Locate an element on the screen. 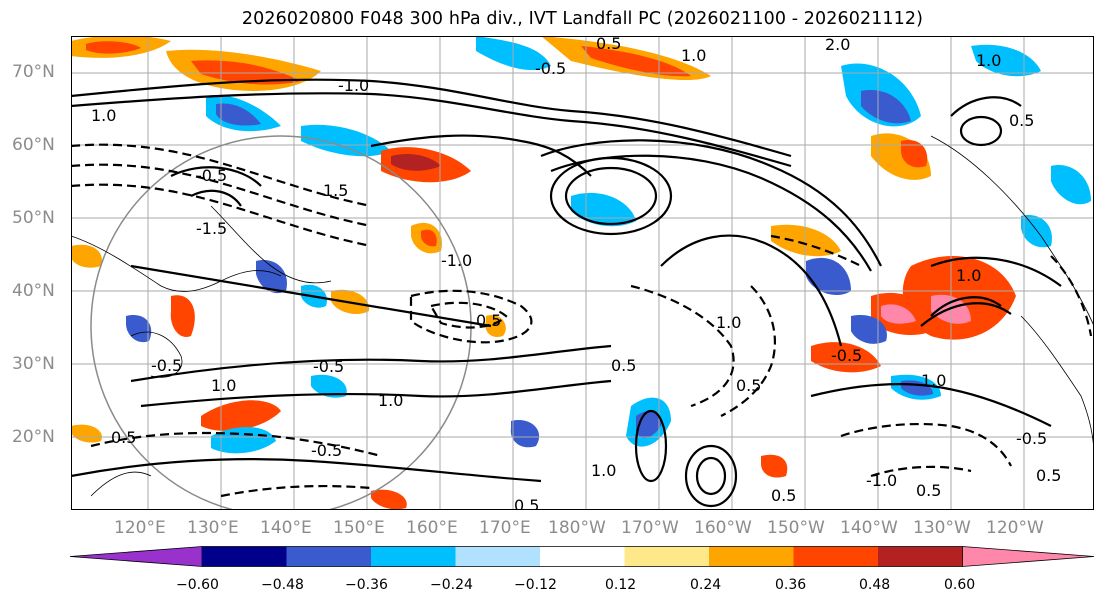 The image size is (1105, 604). lon-label: 130°E is located at coordinates (213, 528).